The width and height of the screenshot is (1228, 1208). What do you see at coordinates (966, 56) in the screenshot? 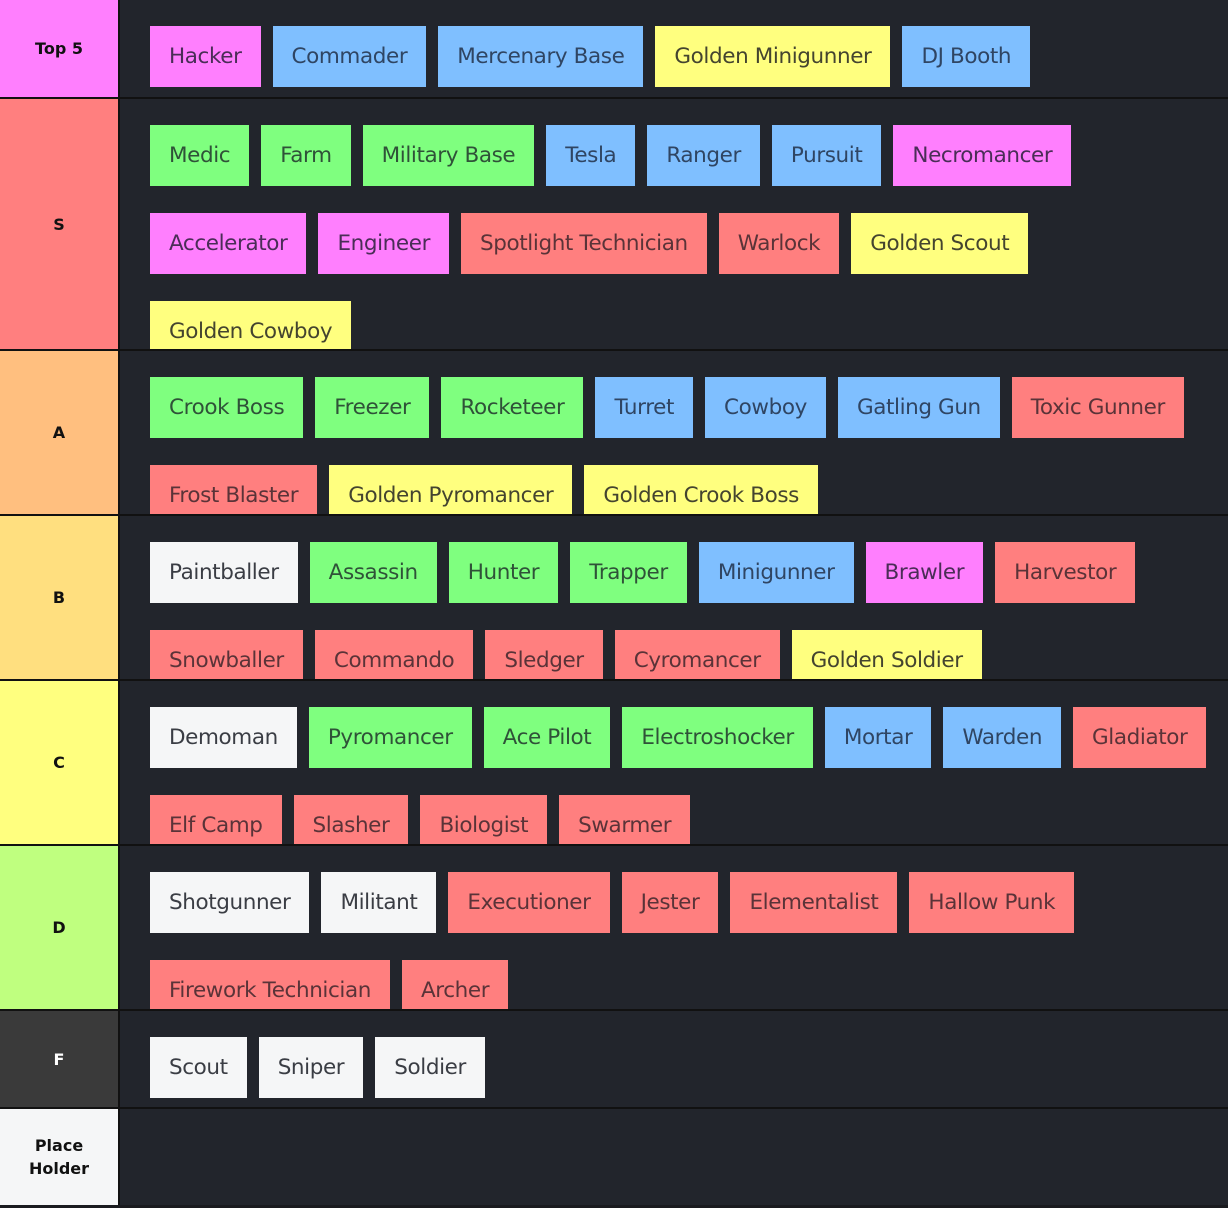
I see `tier-item: DJ Booth` at bounding box center [966, 56].